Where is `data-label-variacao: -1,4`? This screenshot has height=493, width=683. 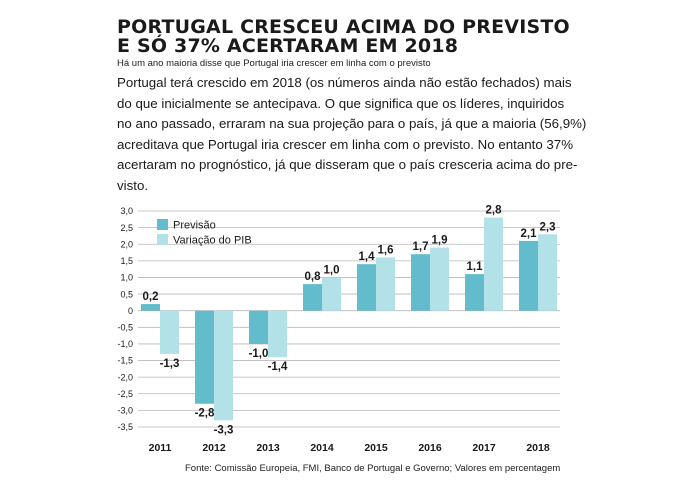
data-label-variacao: -1,4 is located at coordinates (278, 367).